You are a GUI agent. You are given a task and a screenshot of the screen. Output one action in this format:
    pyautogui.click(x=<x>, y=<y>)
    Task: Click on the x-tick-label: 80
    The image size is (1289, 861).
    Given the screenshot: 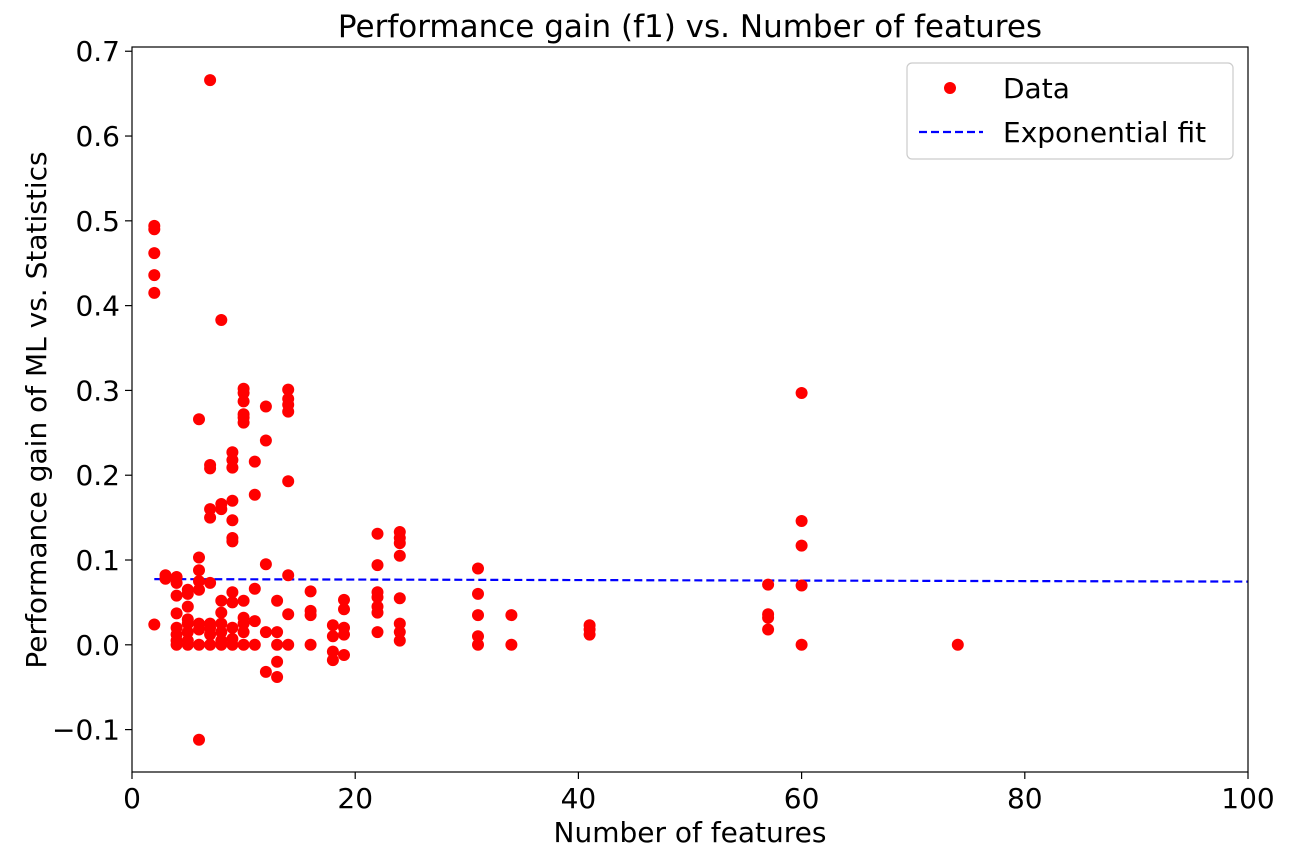 What is the action you would take?
    pyautogui.click(x=1025, y=798)
    